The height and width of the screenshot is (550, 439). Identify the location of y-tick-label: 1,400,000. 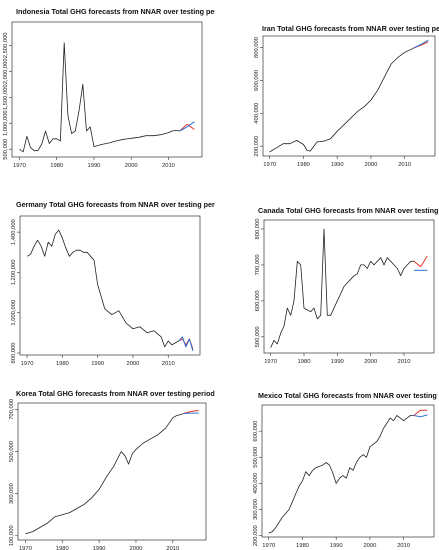
(14, 232).